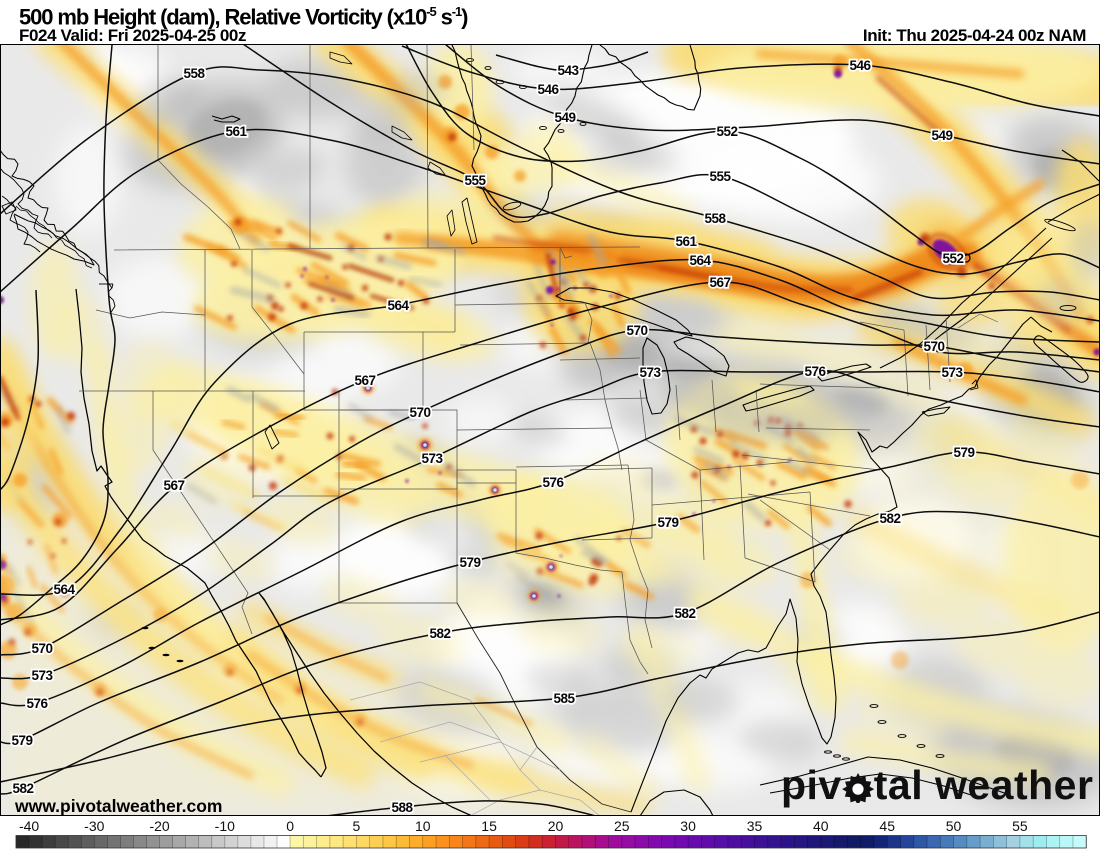 The height and width of the screenshot is (850, 1100). I want to click on svg-text: 588, so click(402, 807).